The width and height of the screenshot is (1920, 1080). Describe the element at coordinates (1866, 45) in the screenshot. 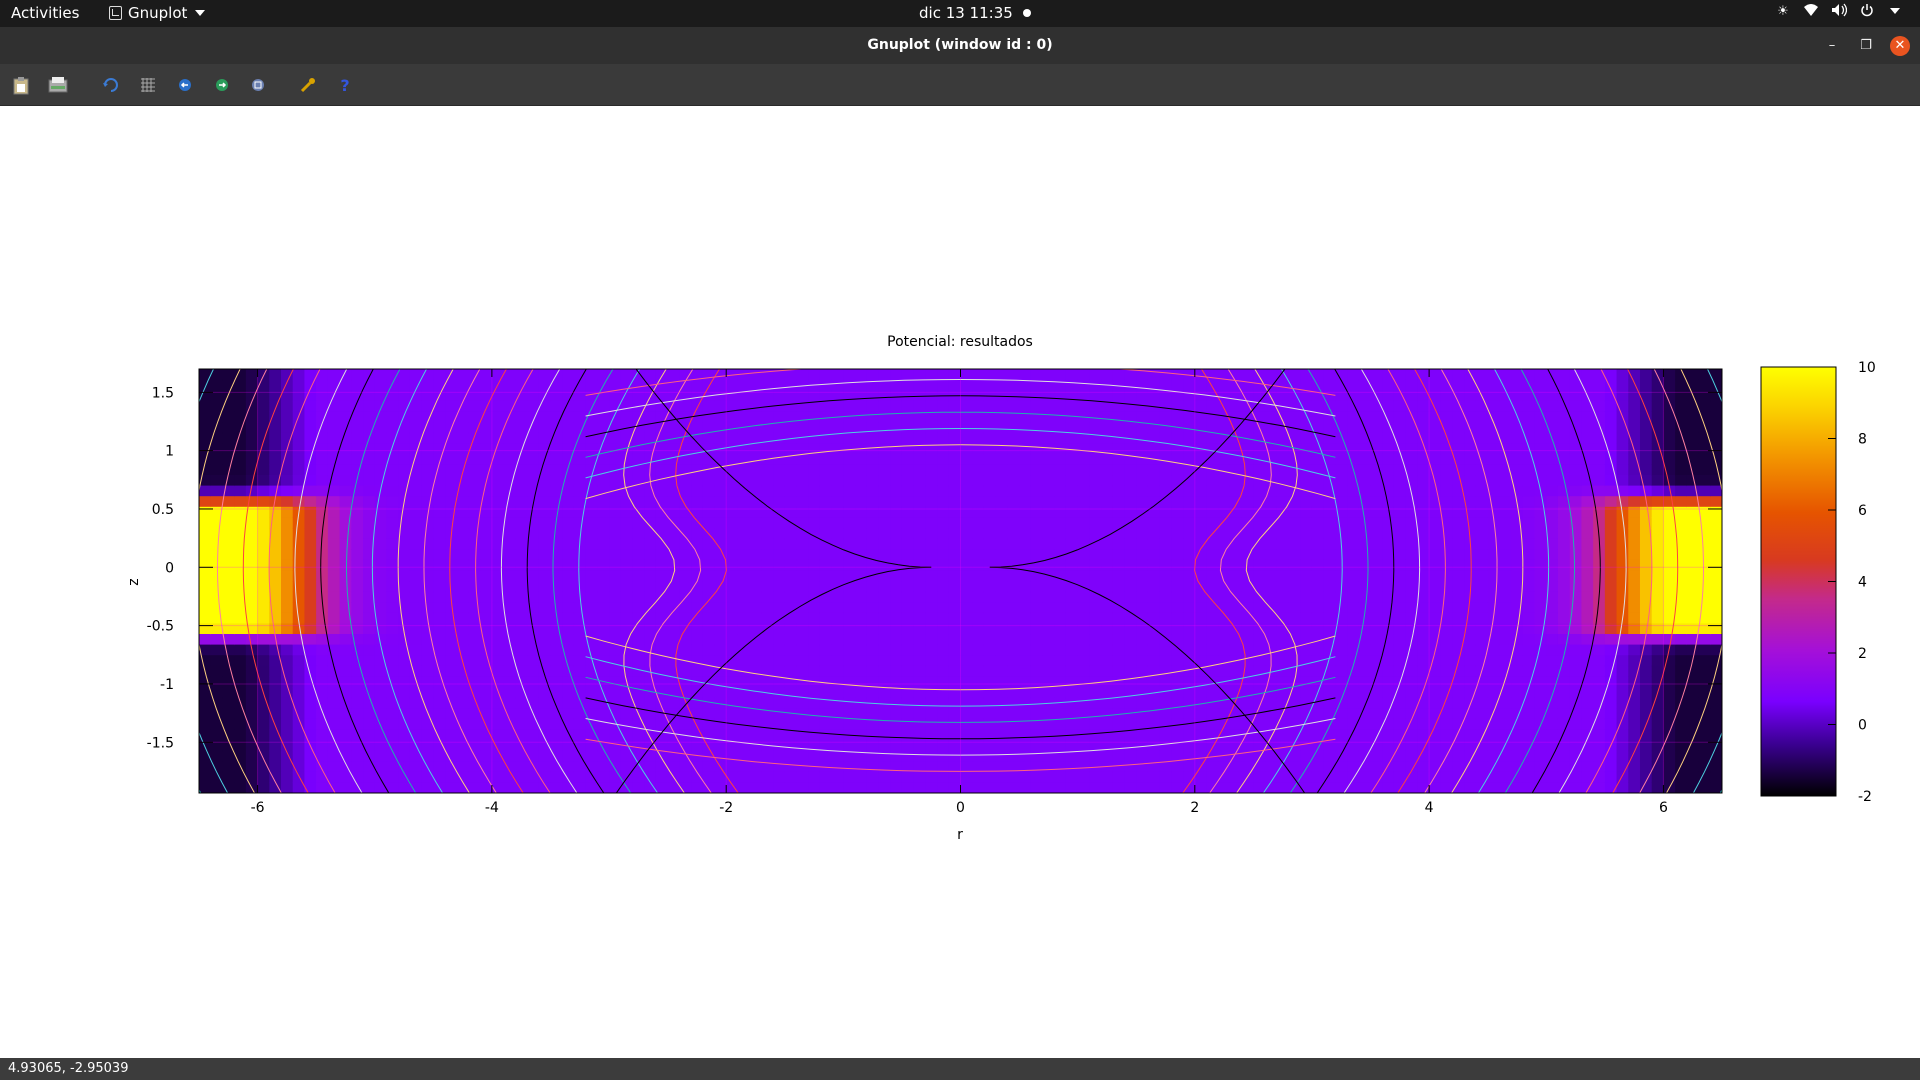

I see `restore-button: ❐` at that location.